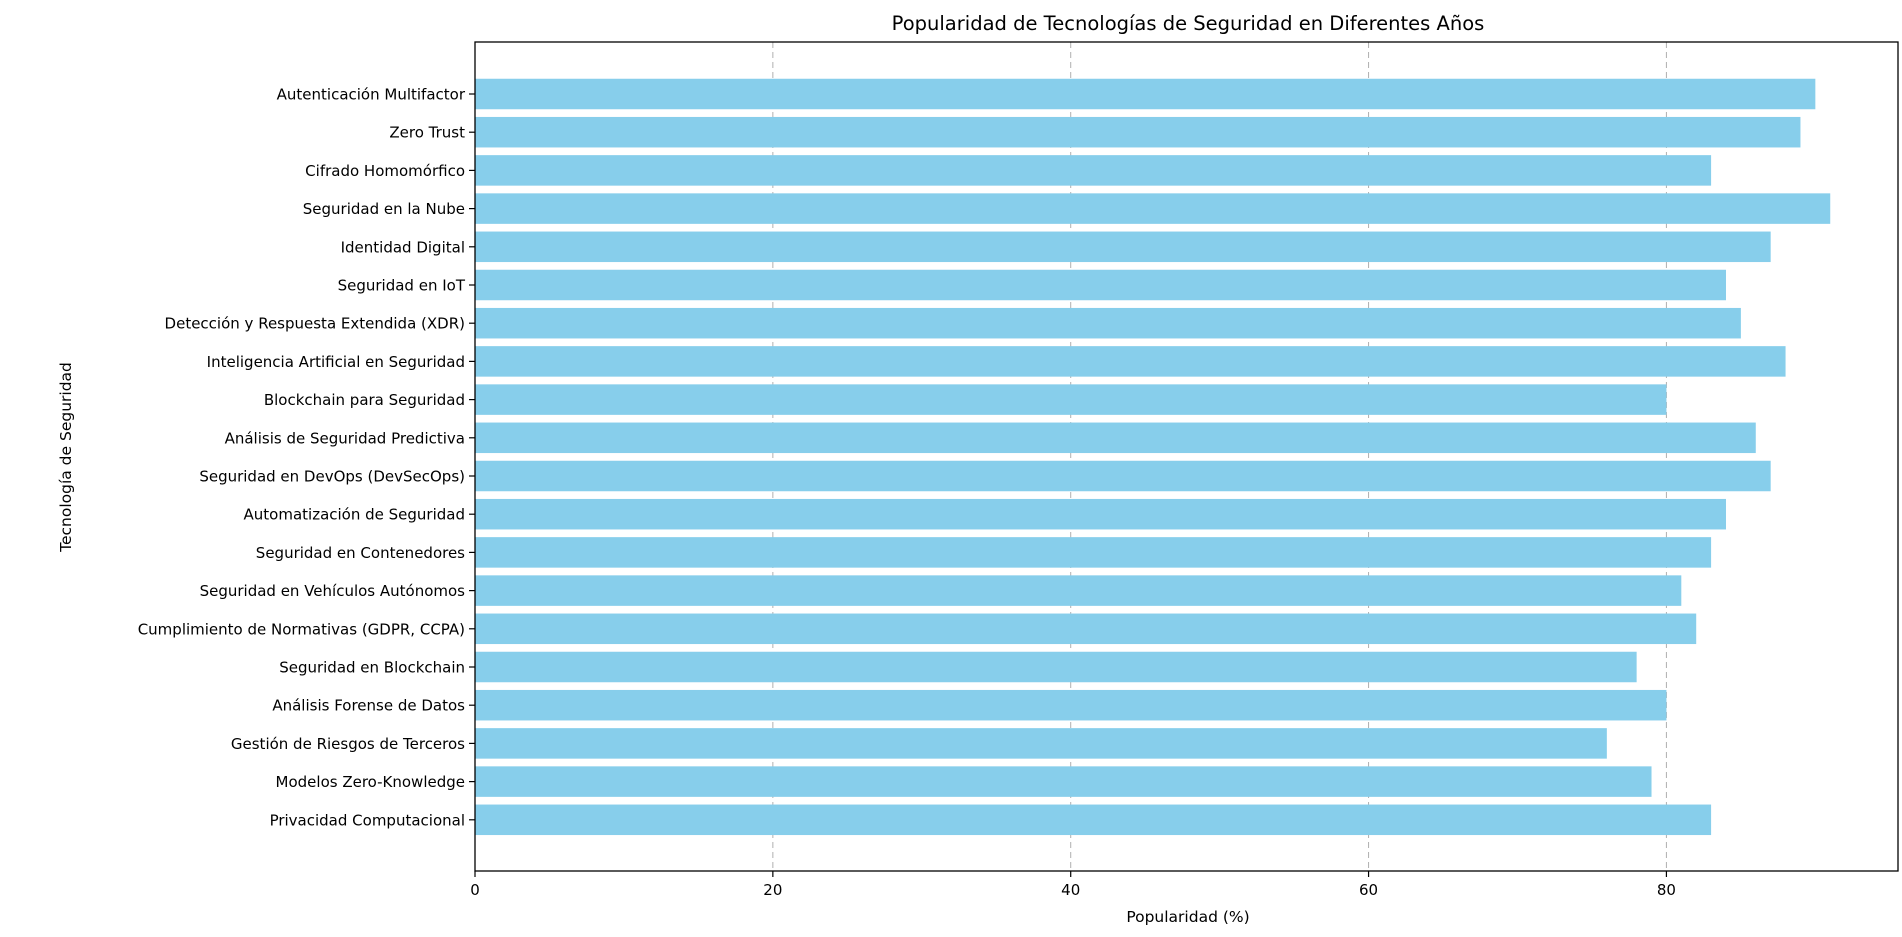  What do you see at coordinates (370, 782) in the screenshot?
I see `y-tick-label: Modelos Zero-Knowledge` at bounding box center [370, 782].